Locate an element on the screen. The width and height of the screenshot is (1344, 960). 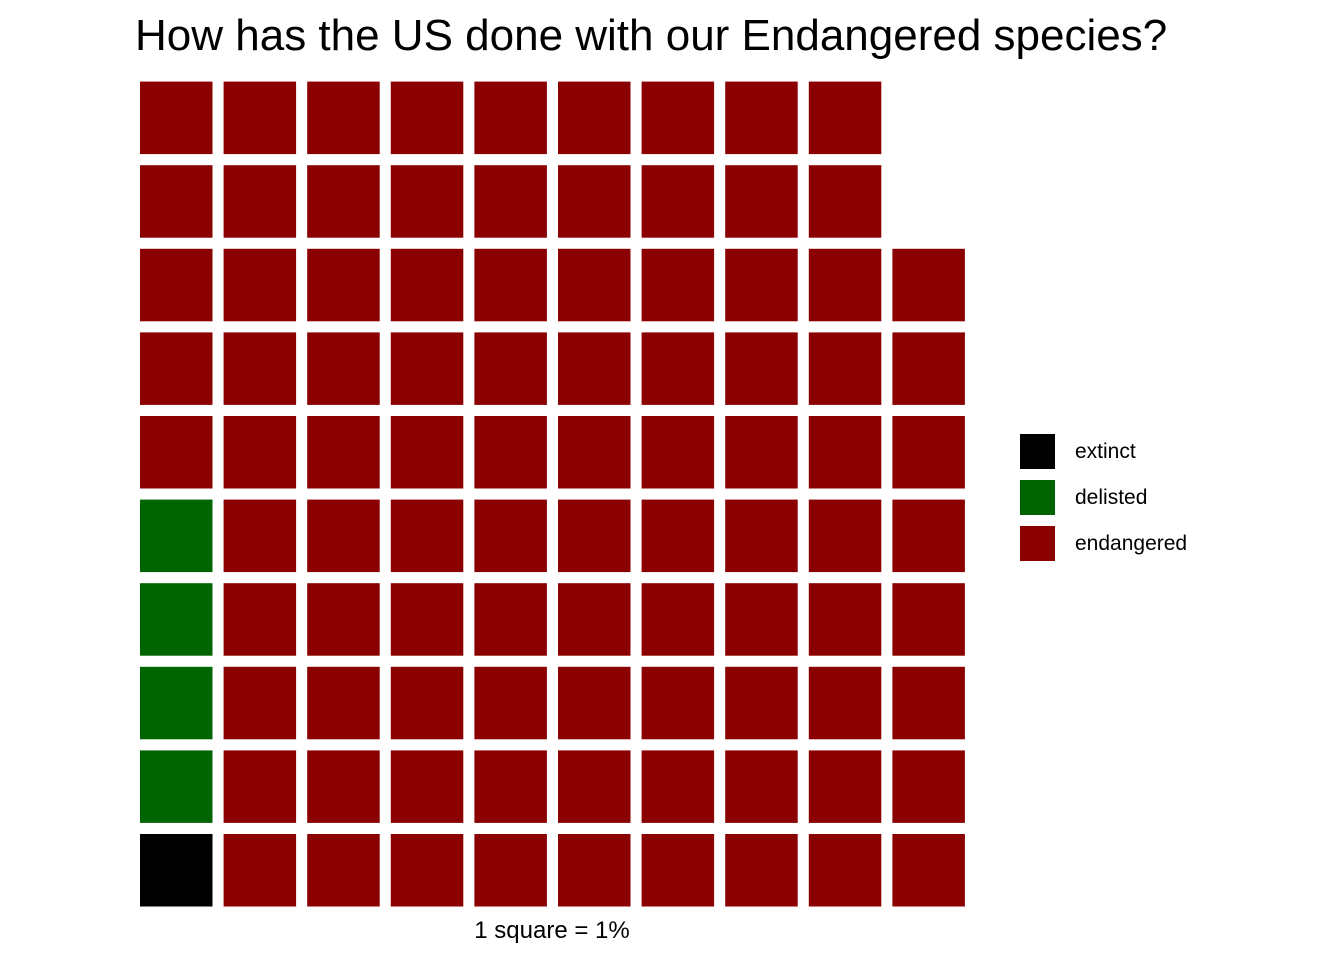
waffle-square-extinct is located at coordinates (176, 870).